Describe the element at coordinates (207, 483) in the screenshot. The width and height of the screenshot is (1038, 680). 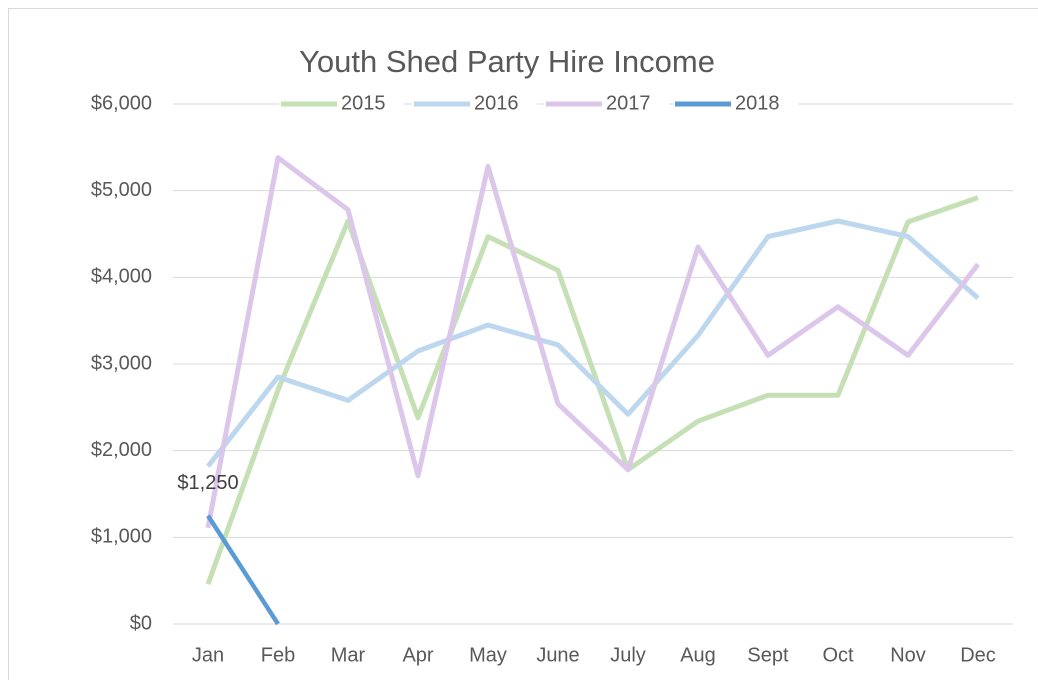
I see `data-label: $1,250` at that location.